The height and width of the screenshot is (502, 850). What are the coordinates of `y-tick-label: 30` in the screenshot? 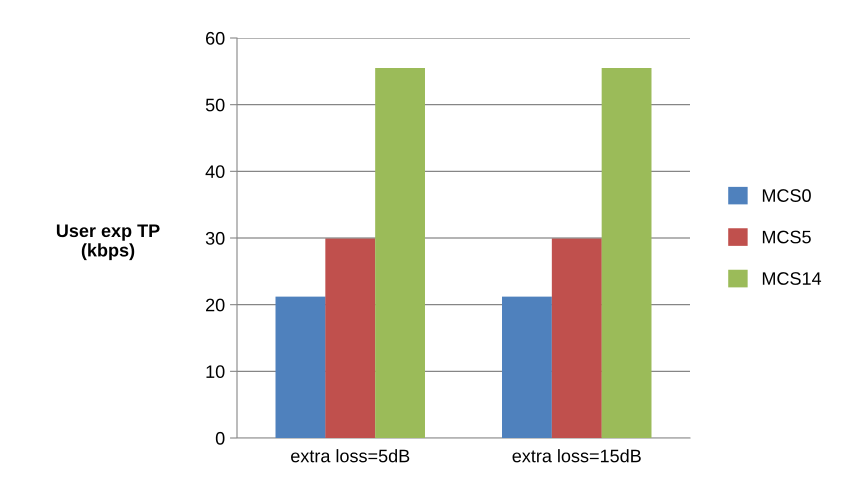 It's located at (215, 238).